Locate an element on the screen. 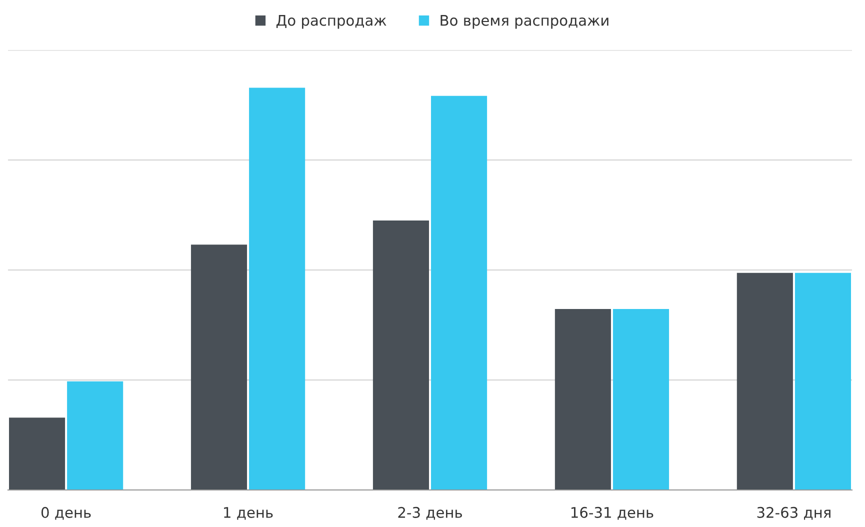 Image resolution: width=865 pixels, height=527 pixels. x-tick-label: 0 день is located at coordinates (66, 513).